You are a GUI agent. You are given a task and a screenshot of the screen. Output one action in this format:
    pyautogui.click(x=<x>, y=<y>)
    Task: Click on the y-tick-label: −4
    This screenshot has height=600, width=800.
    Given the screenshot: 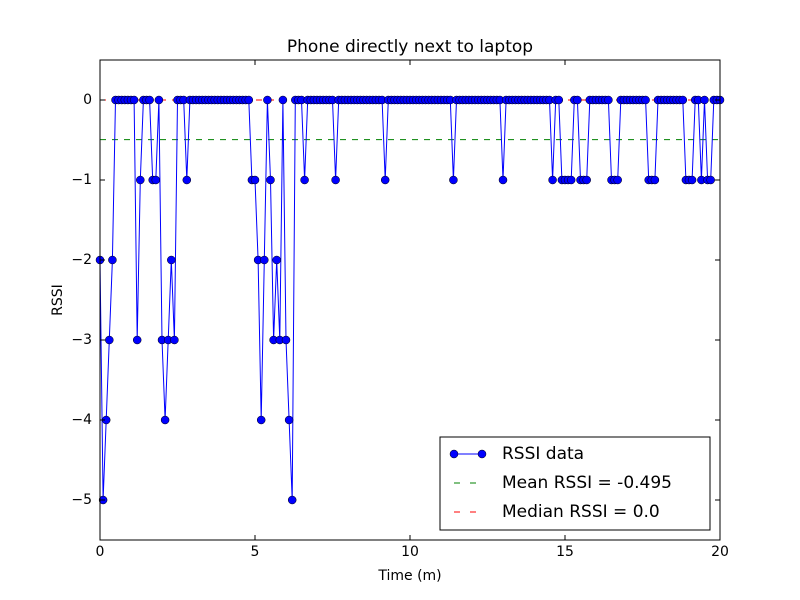 What is the action you would take?
    pyautogui.click(x=81, y=420)
    